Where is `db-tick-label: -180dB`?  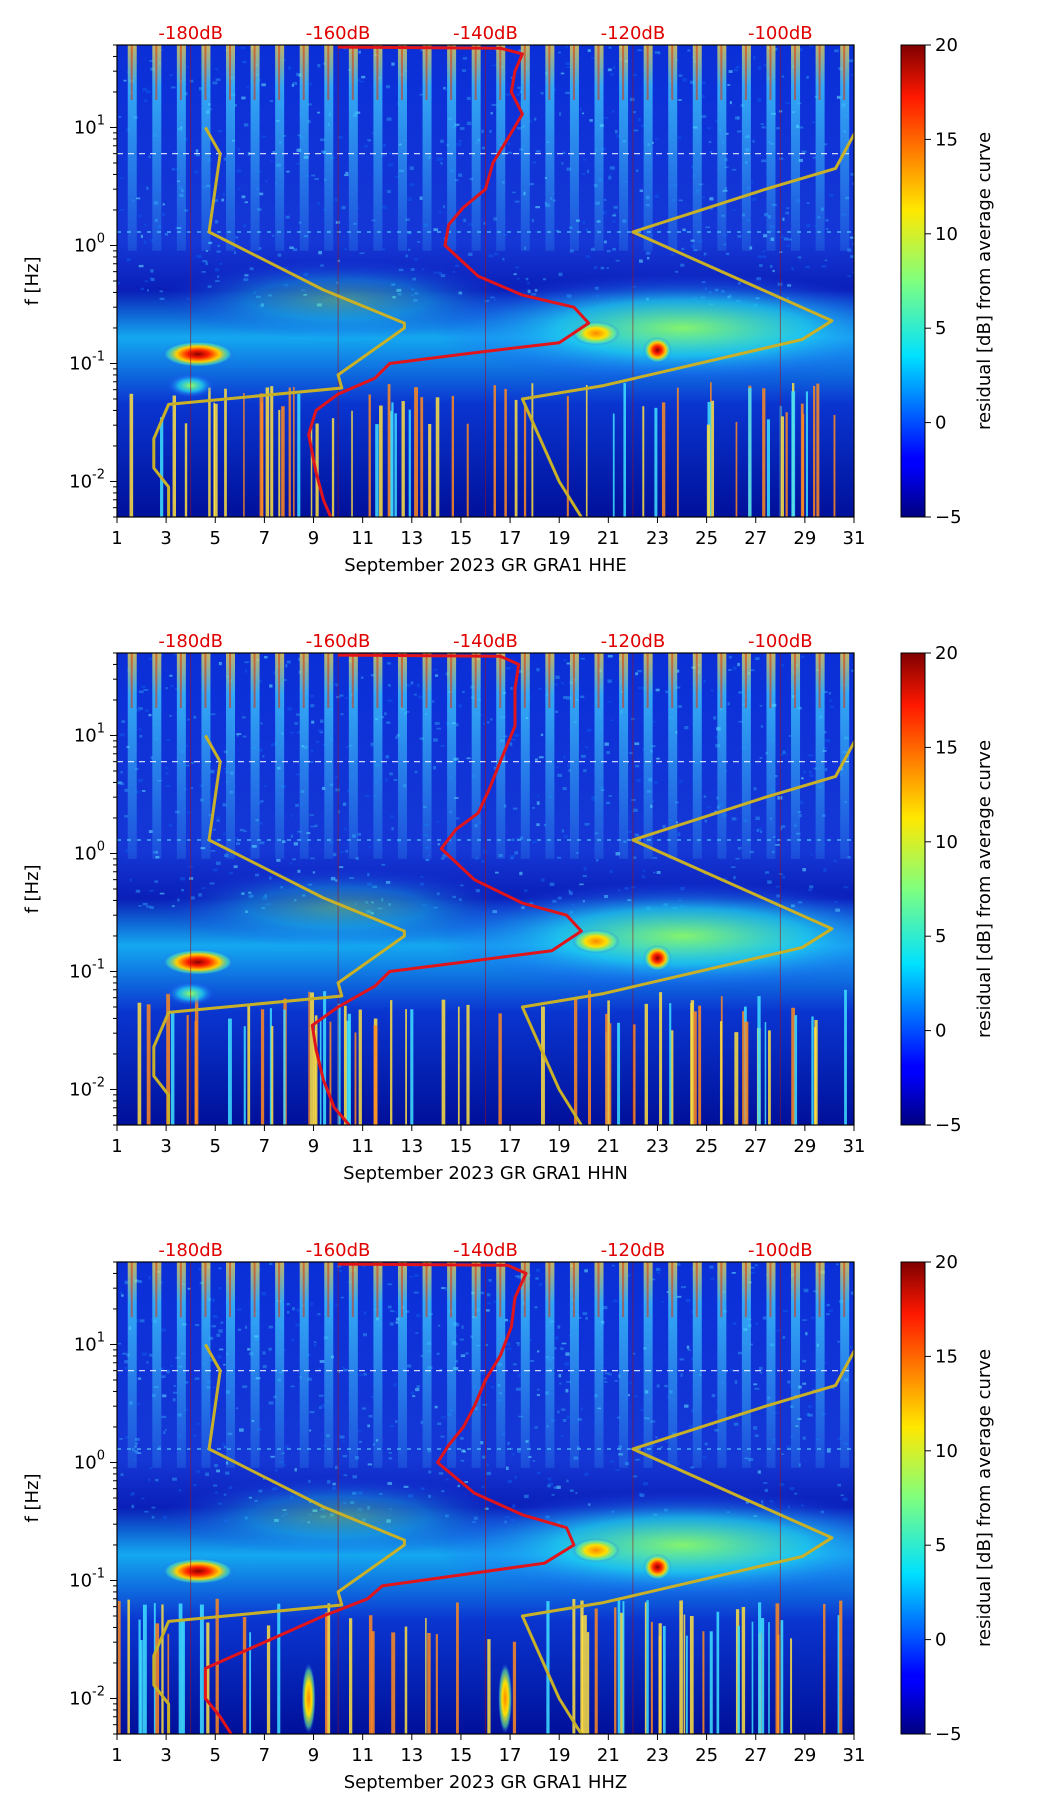
db-tick-label: -180dB is located at coordinates (190, 33).